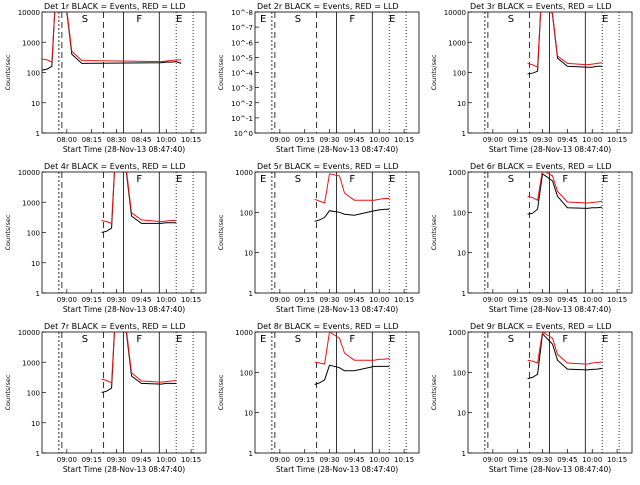 The height and width of the screenshot is (485, 640). What do you see at coordinates (139, 362) in the screenshot?
I see `series-line-events` at bounding box center [139, 362].